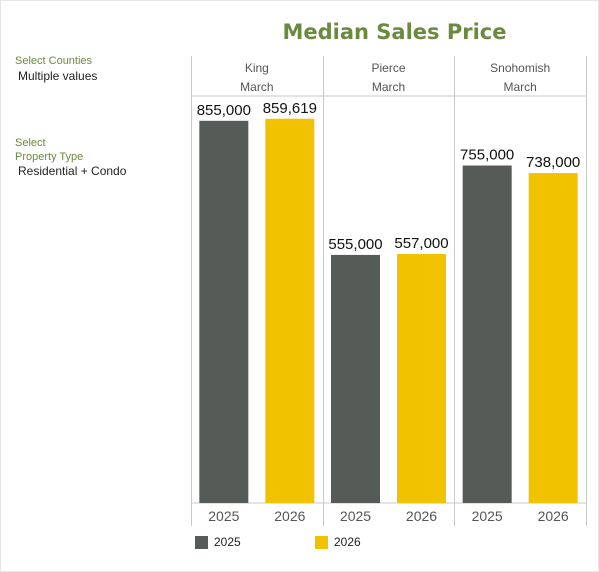  What do you see at coordinates (520, 68) in the screenshot?
I see `panel-county-label: Snohomish` at bounding box center [520, 68].